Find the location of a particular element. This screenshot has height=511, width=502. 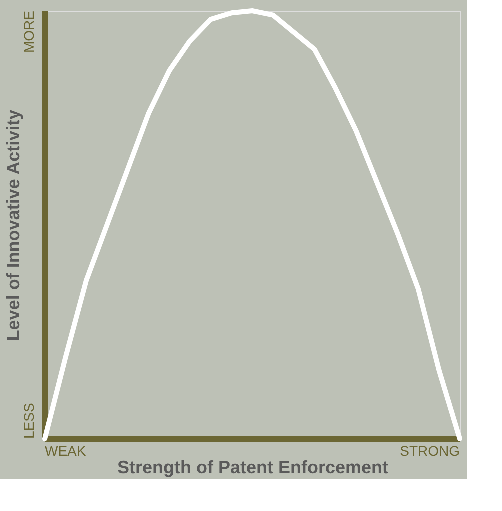

y-axis-title: Level of Innovative Activity is located at coordinates (14, 226).